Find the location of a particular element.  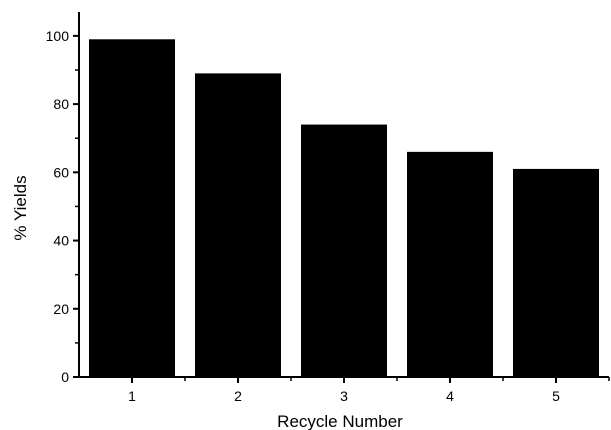

y-tick-label-60: 60 is located at coordinates (61, 172).